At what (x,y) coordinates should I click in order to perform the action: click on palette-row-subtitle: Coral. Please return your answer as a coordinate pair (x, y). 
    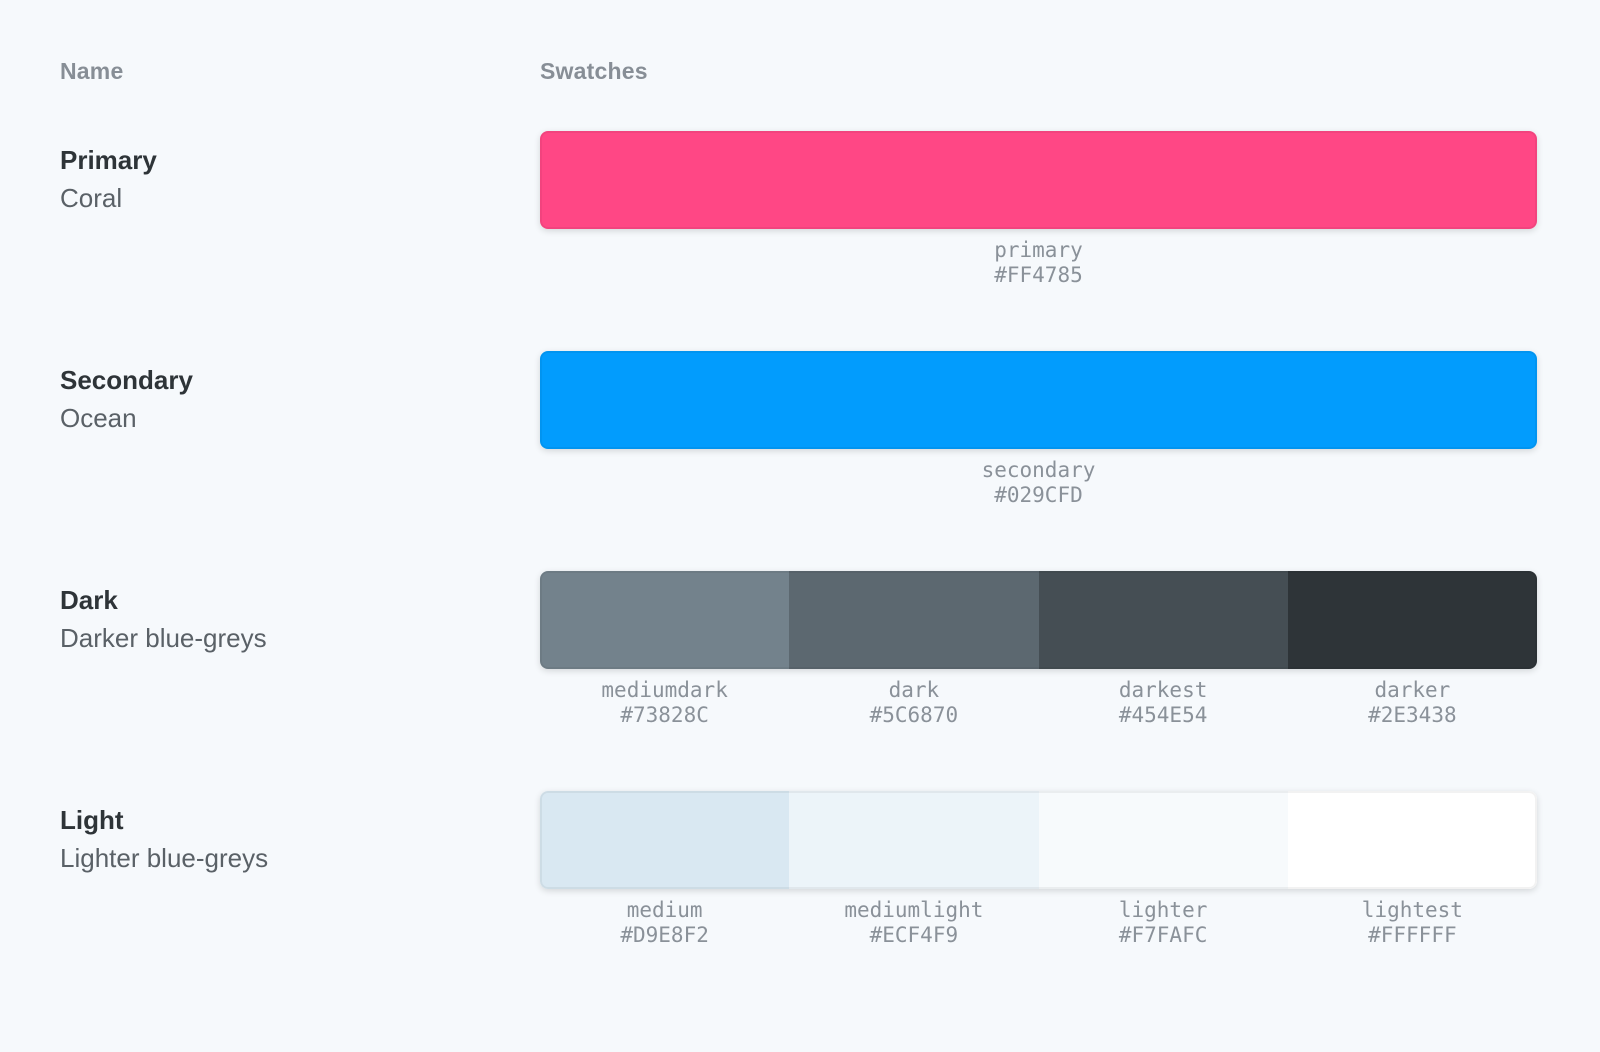
    Looking at the image, I should click on (91, 198).